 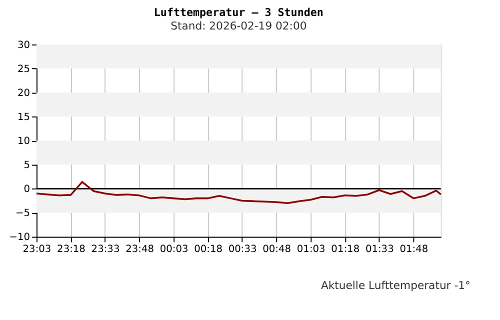 I want to click on text: Aktuelle Lufttemperatur -1°, so click(x=395, y=285).